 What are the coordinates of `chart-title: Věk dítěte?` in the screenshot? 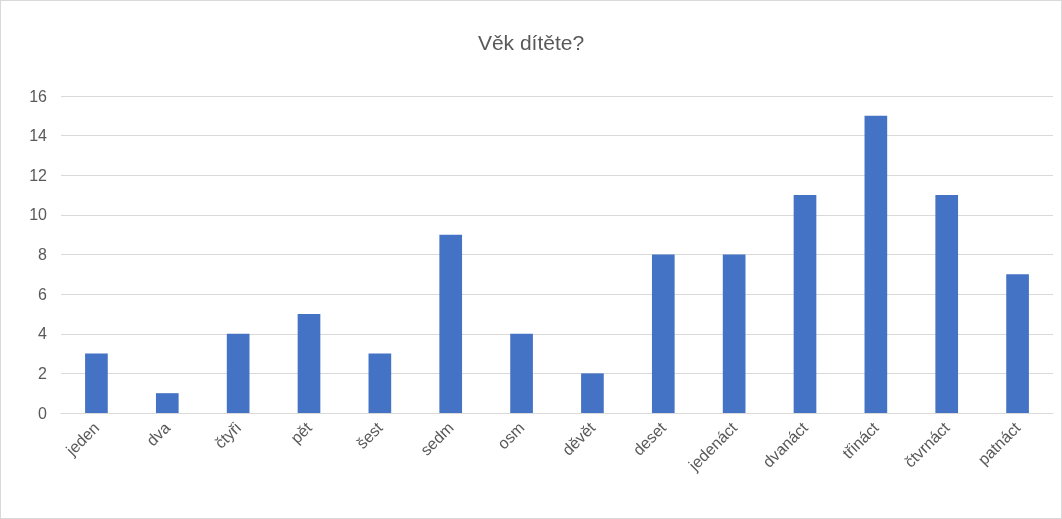 It's located at (531, 42).